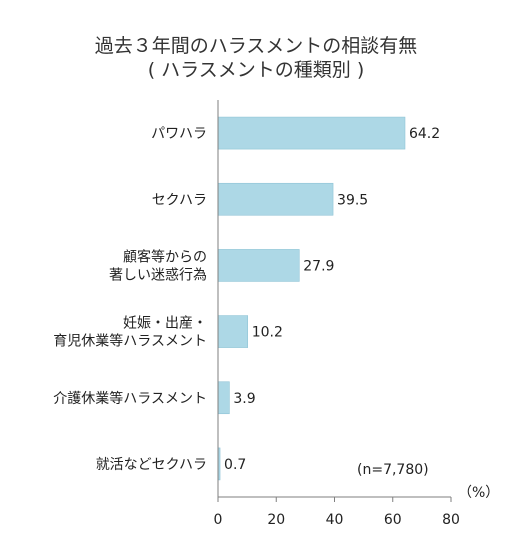 Image resolution: width=512 pixels, height=549 pixels. Describe the element at coordinates (179, 200) in the screenshot. I see `category-label: セクハラ` at that location.